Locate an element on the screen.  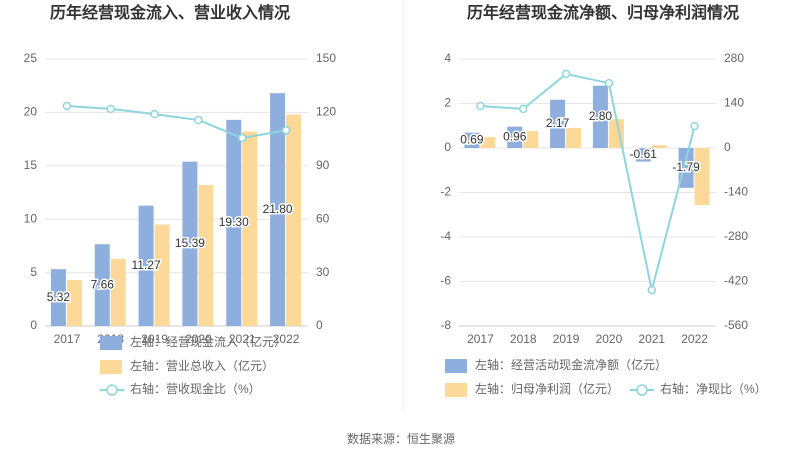
legend-label: 左轴：归母净利润（亿元） is located at coordinates (547, 388).